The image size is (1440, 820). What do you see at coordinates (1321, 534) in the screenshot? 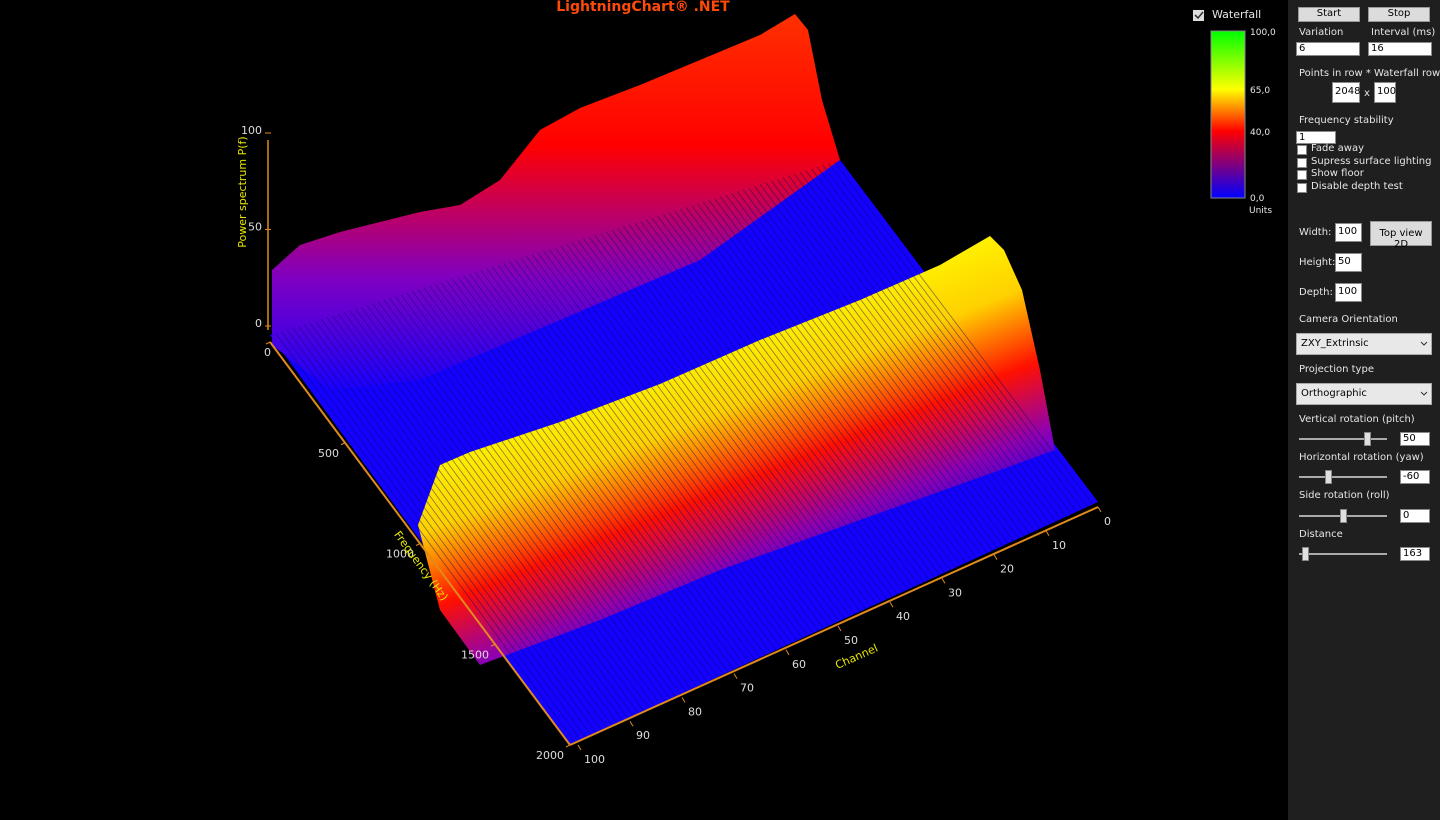
I see `distance-label: Distance` at bounding box center [1321, 534].